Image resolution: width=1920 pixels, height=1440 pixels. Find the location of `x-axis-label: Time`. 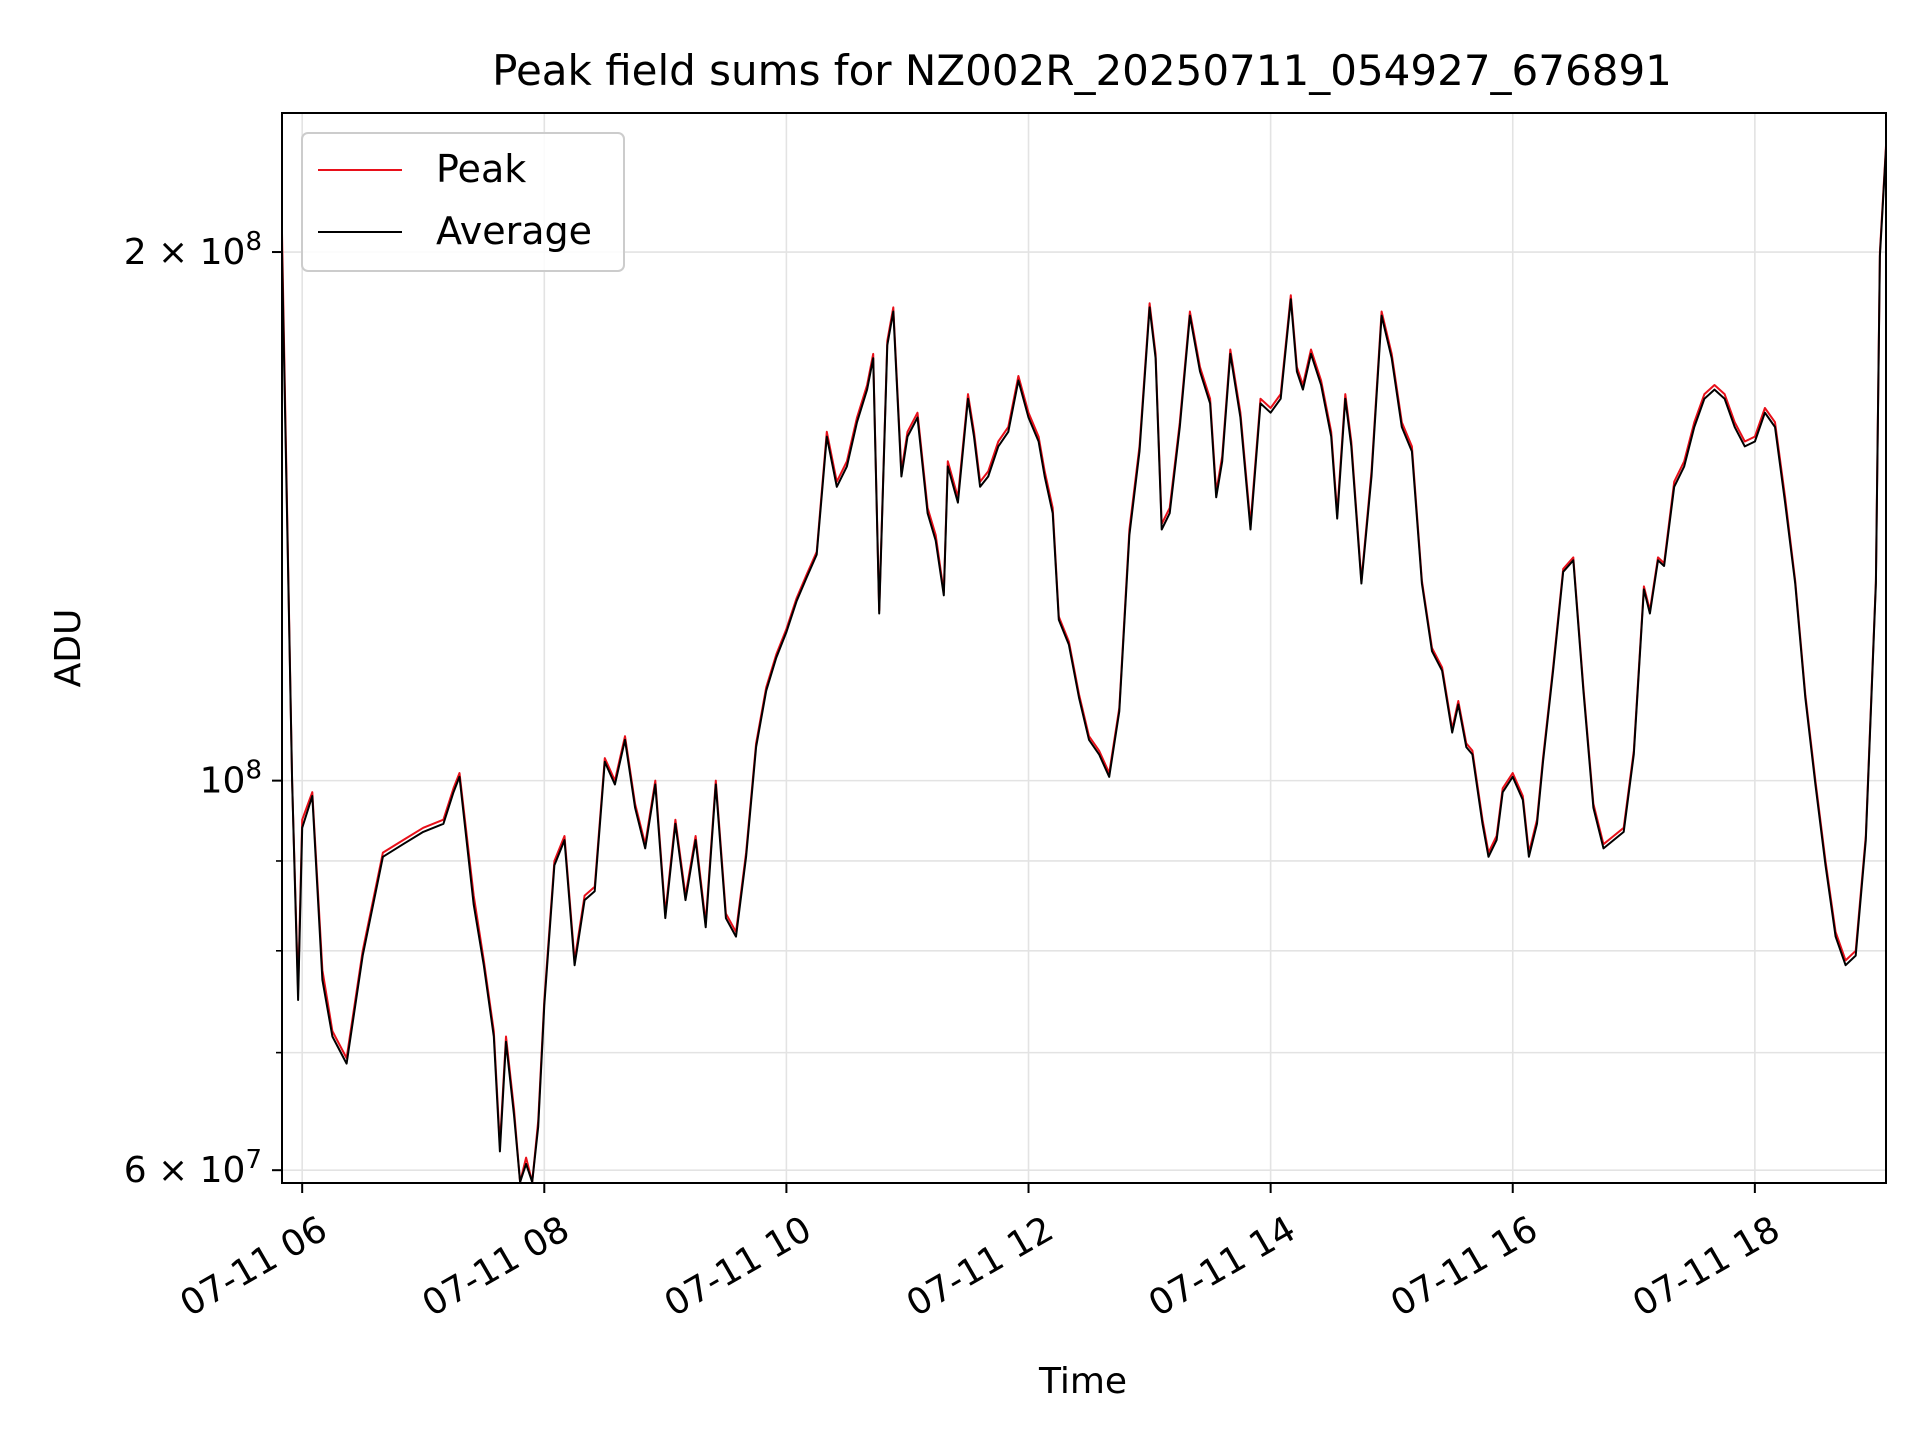

x-axis-label: Time is located at coordinates (1082, 1381).